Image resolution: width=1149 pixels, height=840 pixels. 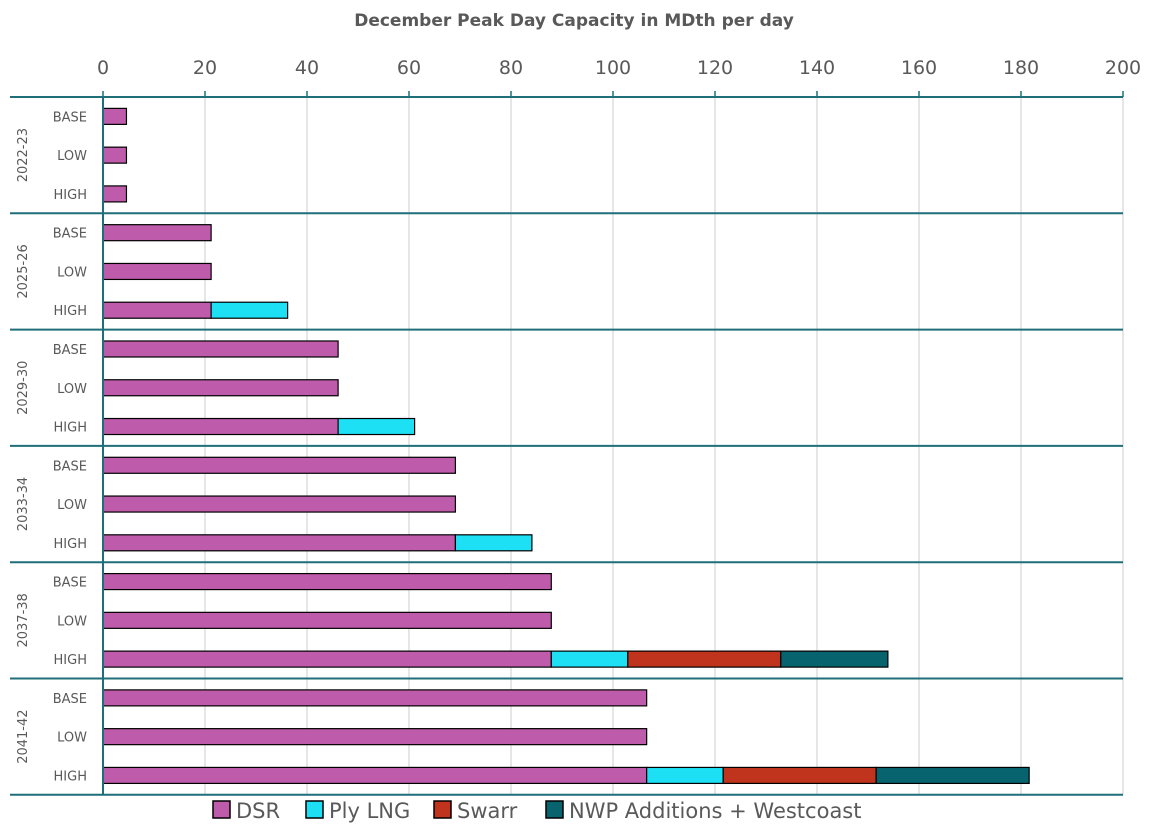 I want to click on x-tick-label: 200, so click(x=1123, y=68).